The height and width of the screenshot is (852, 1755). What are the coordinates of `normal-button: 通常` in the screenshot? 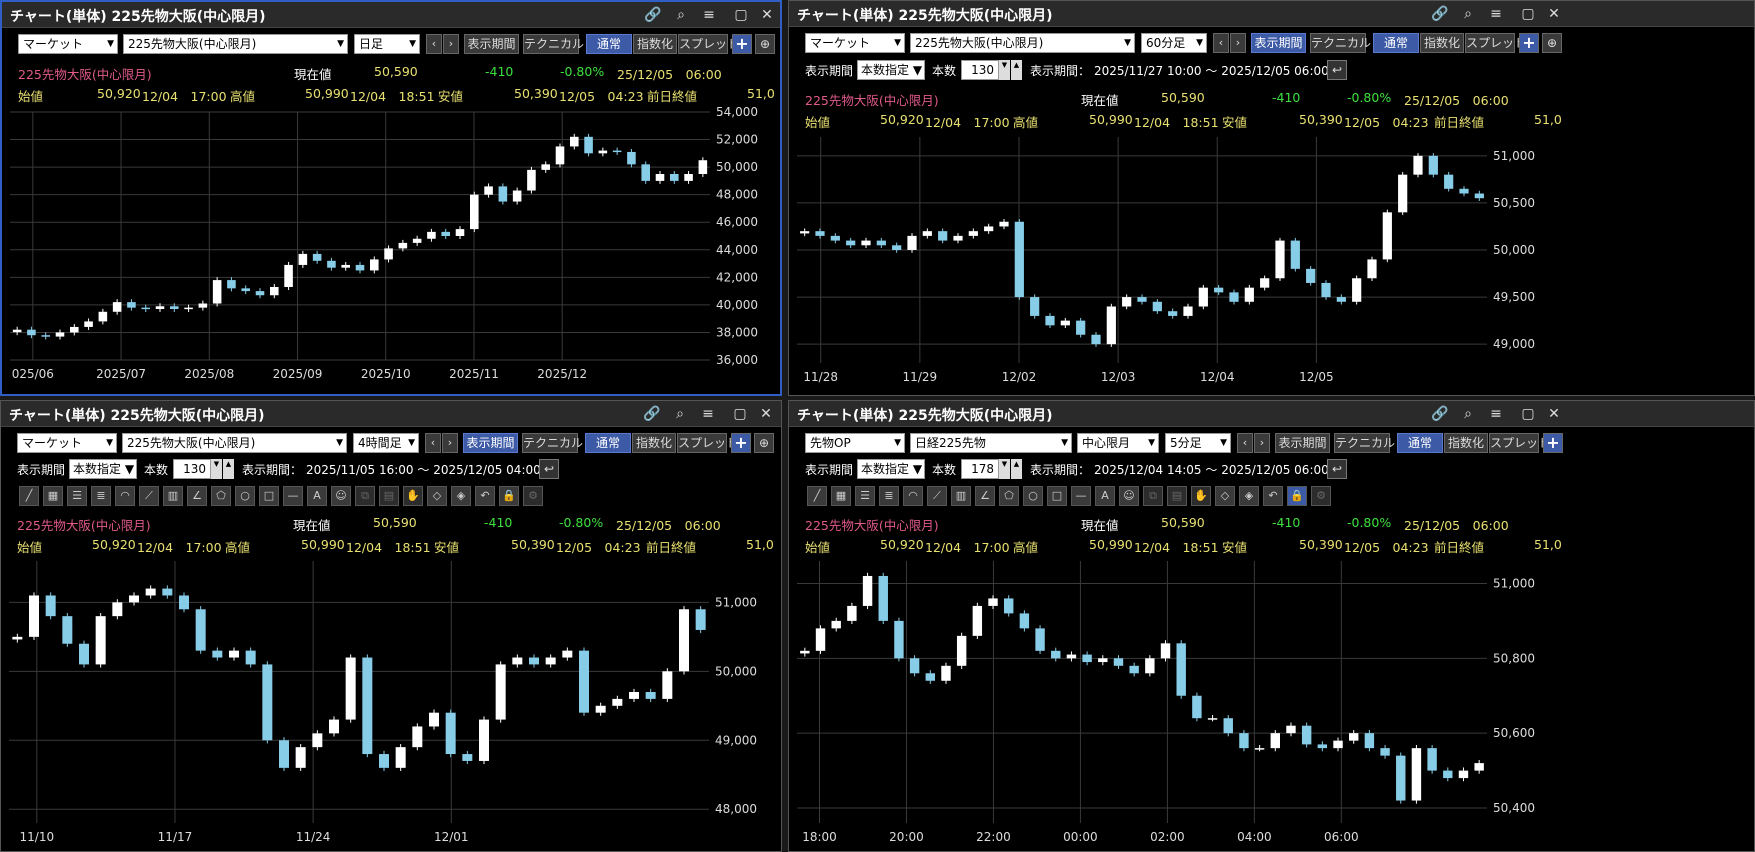 It's located at (1420, 443).